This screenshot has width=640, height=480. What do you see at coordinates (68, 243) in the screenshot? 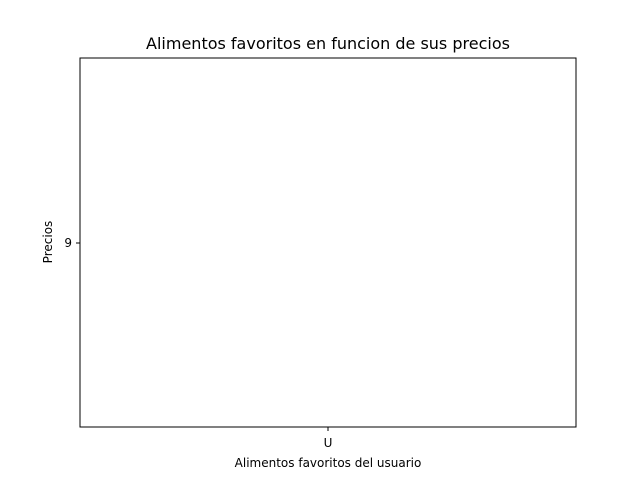
I see `y-tick-label: 9` at bounding box center [68, 243].